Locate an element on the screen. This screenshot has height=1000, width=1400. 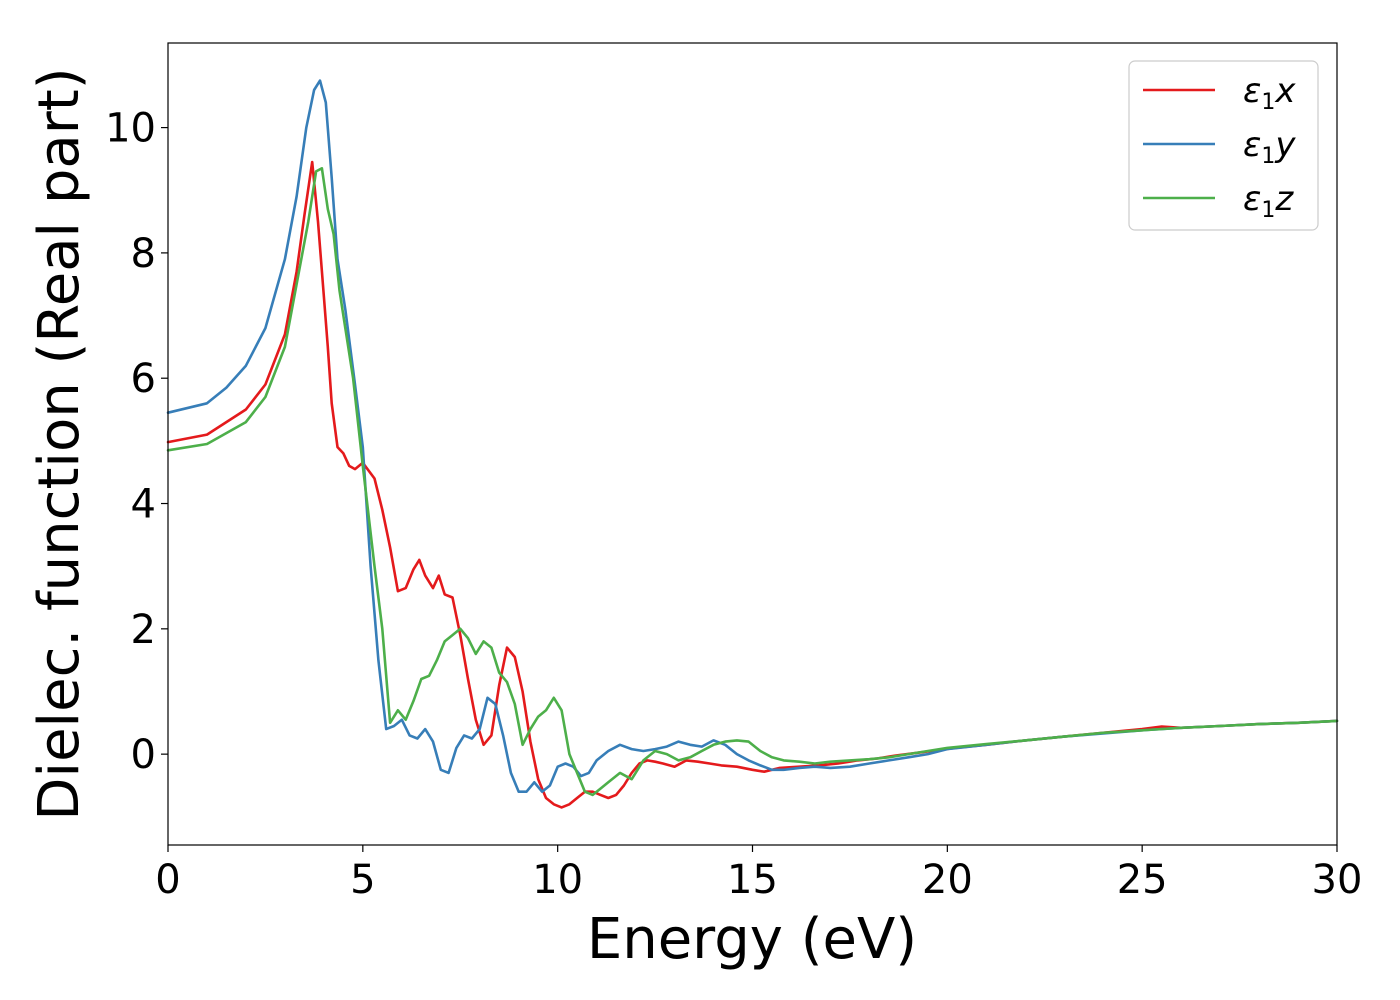
y-tick-label: 0 is located at coordinates (143, 755).